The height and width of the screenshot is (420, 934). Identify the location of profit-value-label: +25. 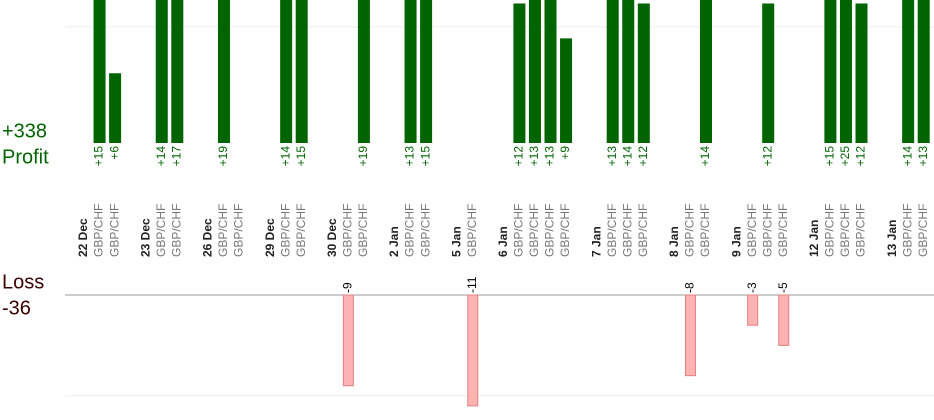
(845, 156).